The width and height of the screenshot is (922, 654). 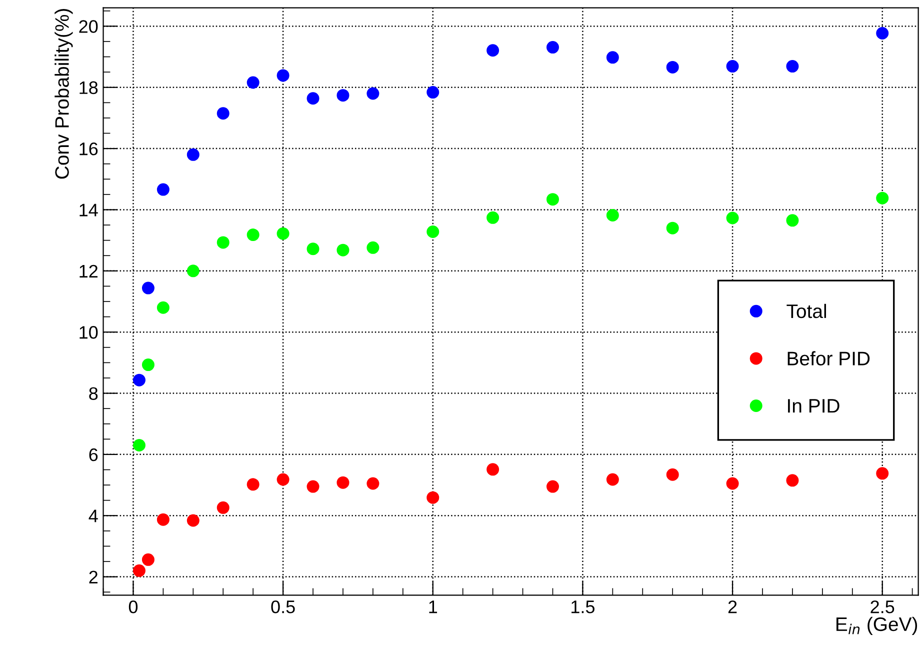 What do you see at coordinates (93, 393) in the screenshot?
I see `y-tick-label: 8` at bounding box center [93, 393].